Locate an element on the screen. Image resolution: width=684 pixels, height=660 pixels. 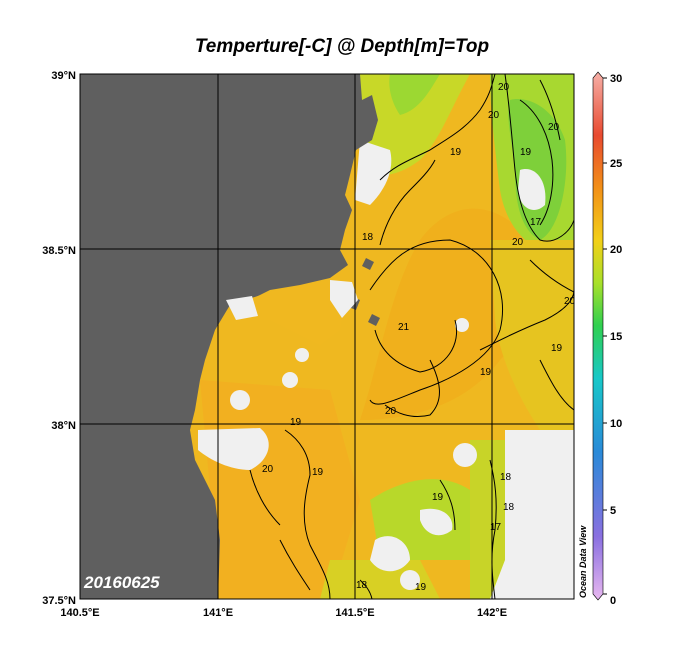
colorbar-tick: 0 is located at coordinates (613, 601).